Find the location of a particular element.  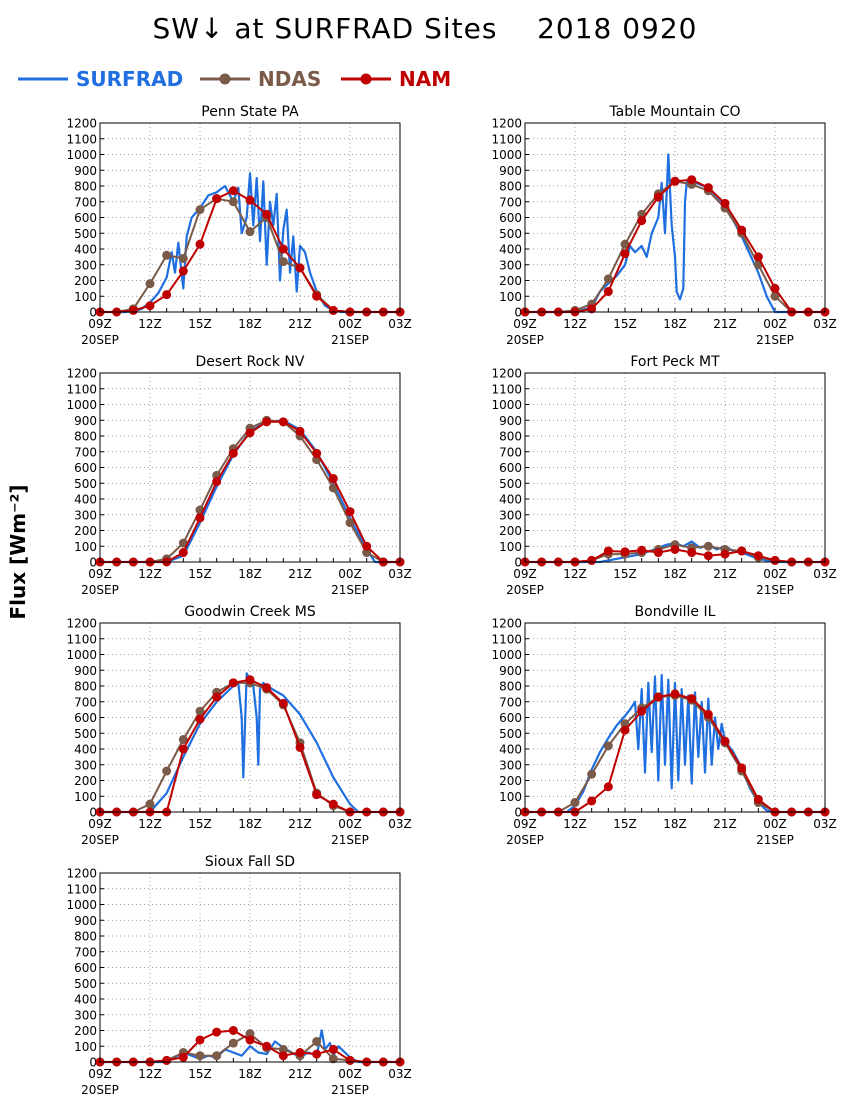

chart-title: Bondville IL is located at coordinates (675, 612).